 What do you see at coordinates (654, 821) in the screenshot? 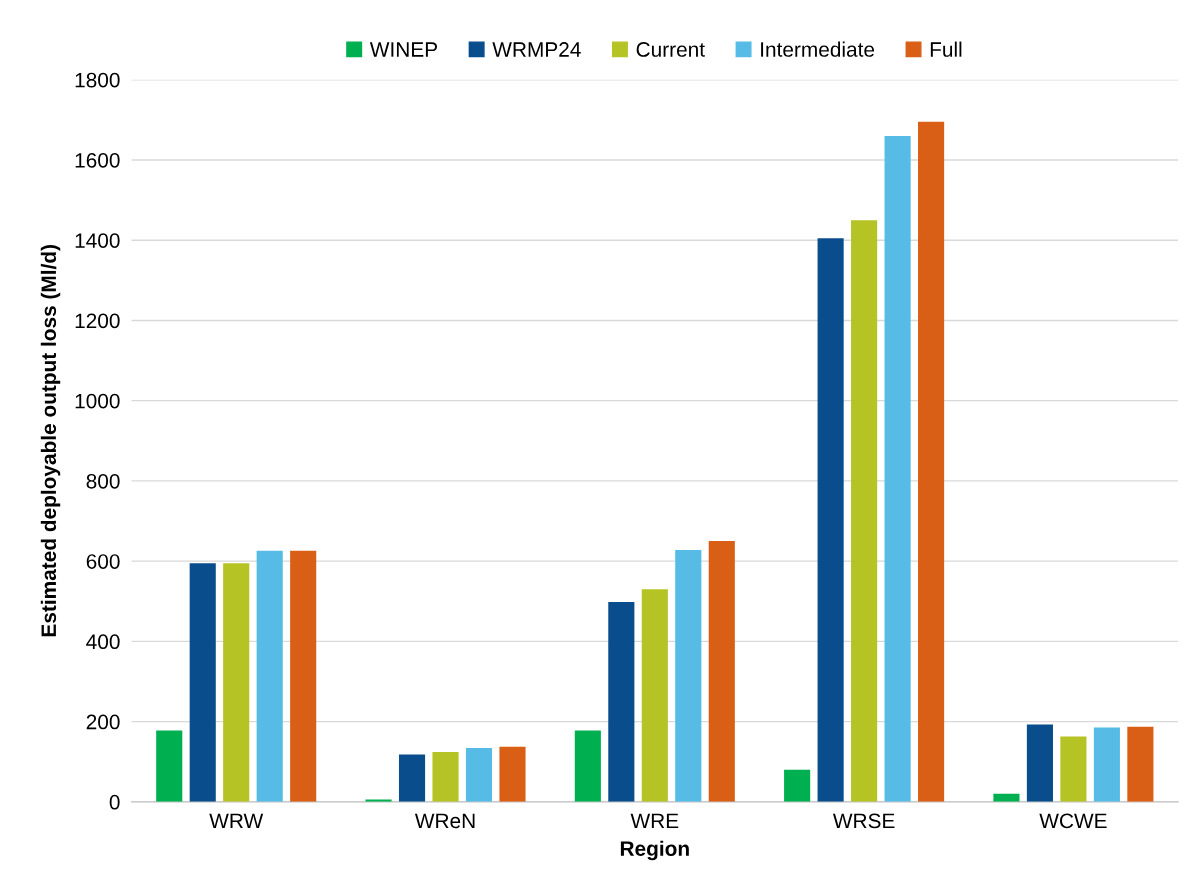
I see `x-tick-label: WRE` at bounding box center [654, 821].